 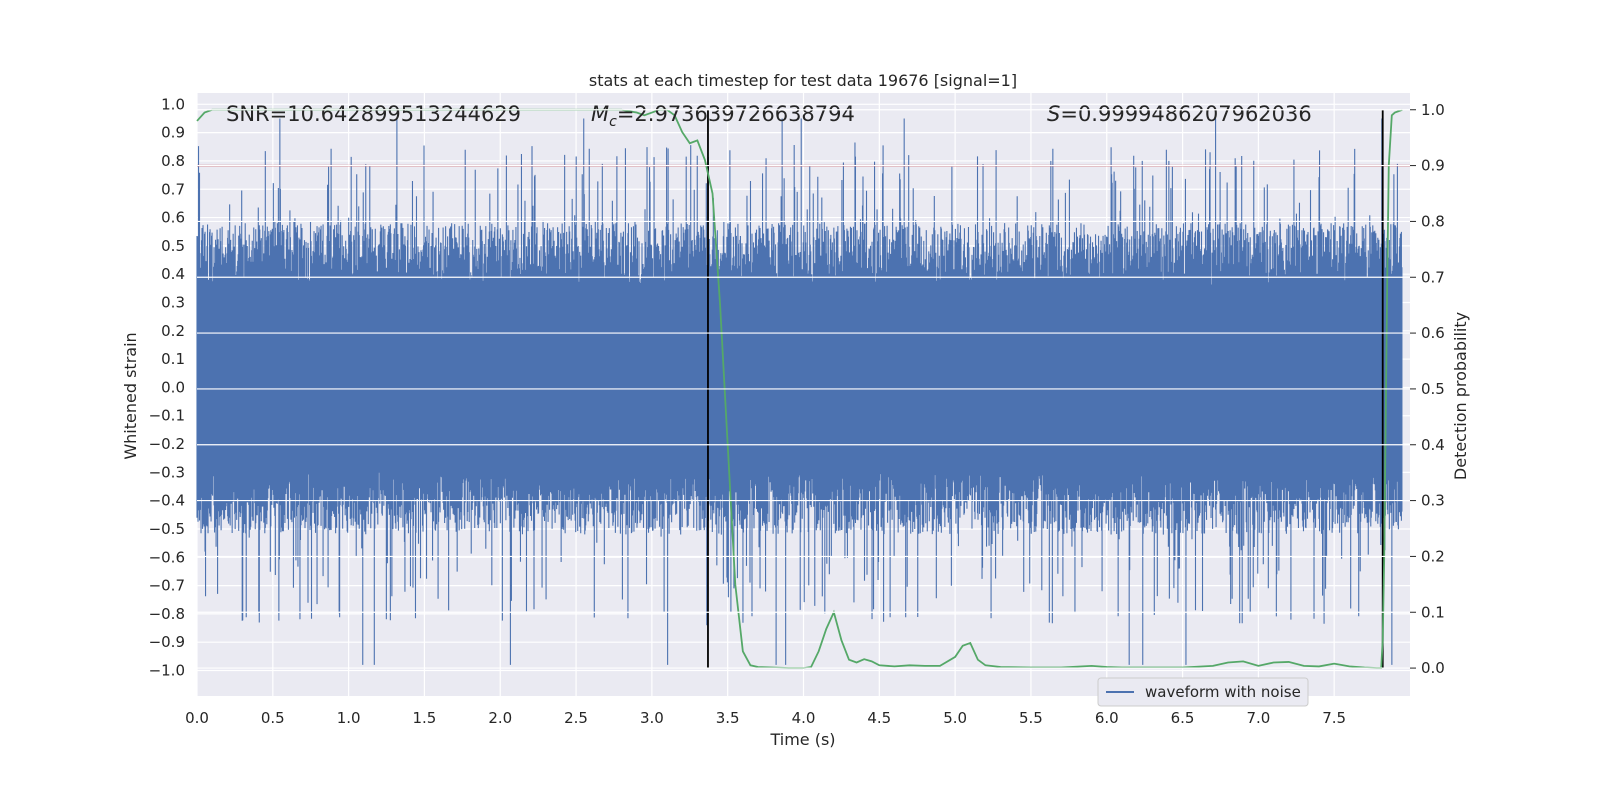 What do you see at coordinates (1031, 718) in the screenshot?
I see `x-tick-label: 5.5` at bounding box center [1031, 718].